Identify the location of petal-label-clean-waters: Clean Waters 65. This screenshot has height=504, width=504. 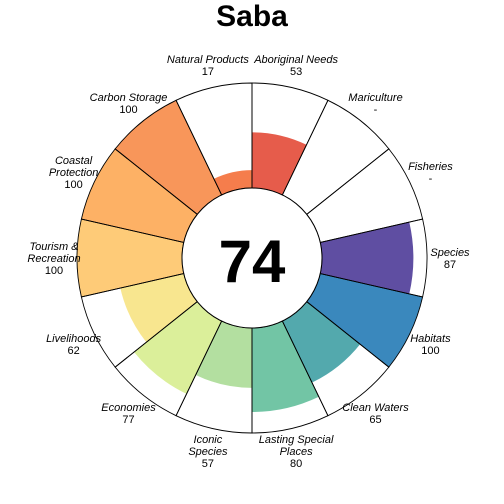
(375, 414).